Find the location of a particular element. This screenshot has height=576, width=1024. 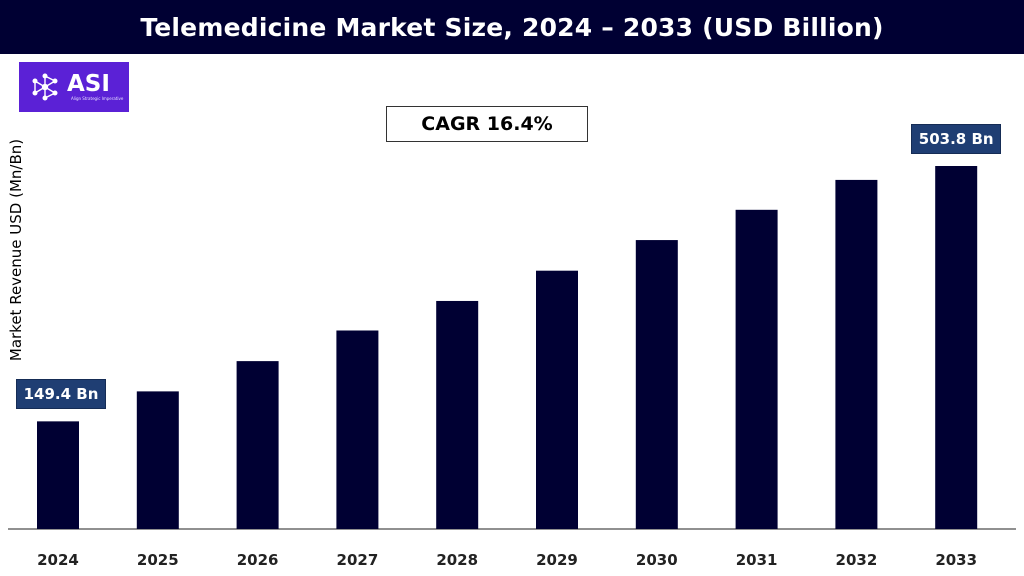

bar-2032 is located at coordinates (856, 354).